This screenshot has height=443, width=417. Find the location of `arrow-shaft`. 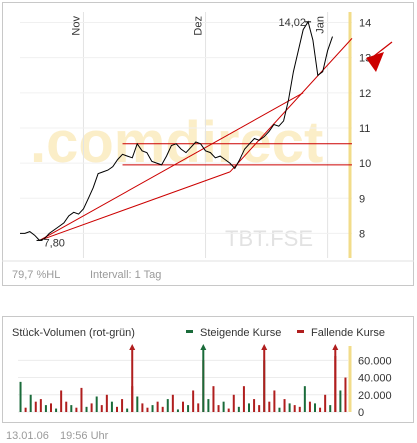

arrow-shaft is located at coordinates (383, 49).